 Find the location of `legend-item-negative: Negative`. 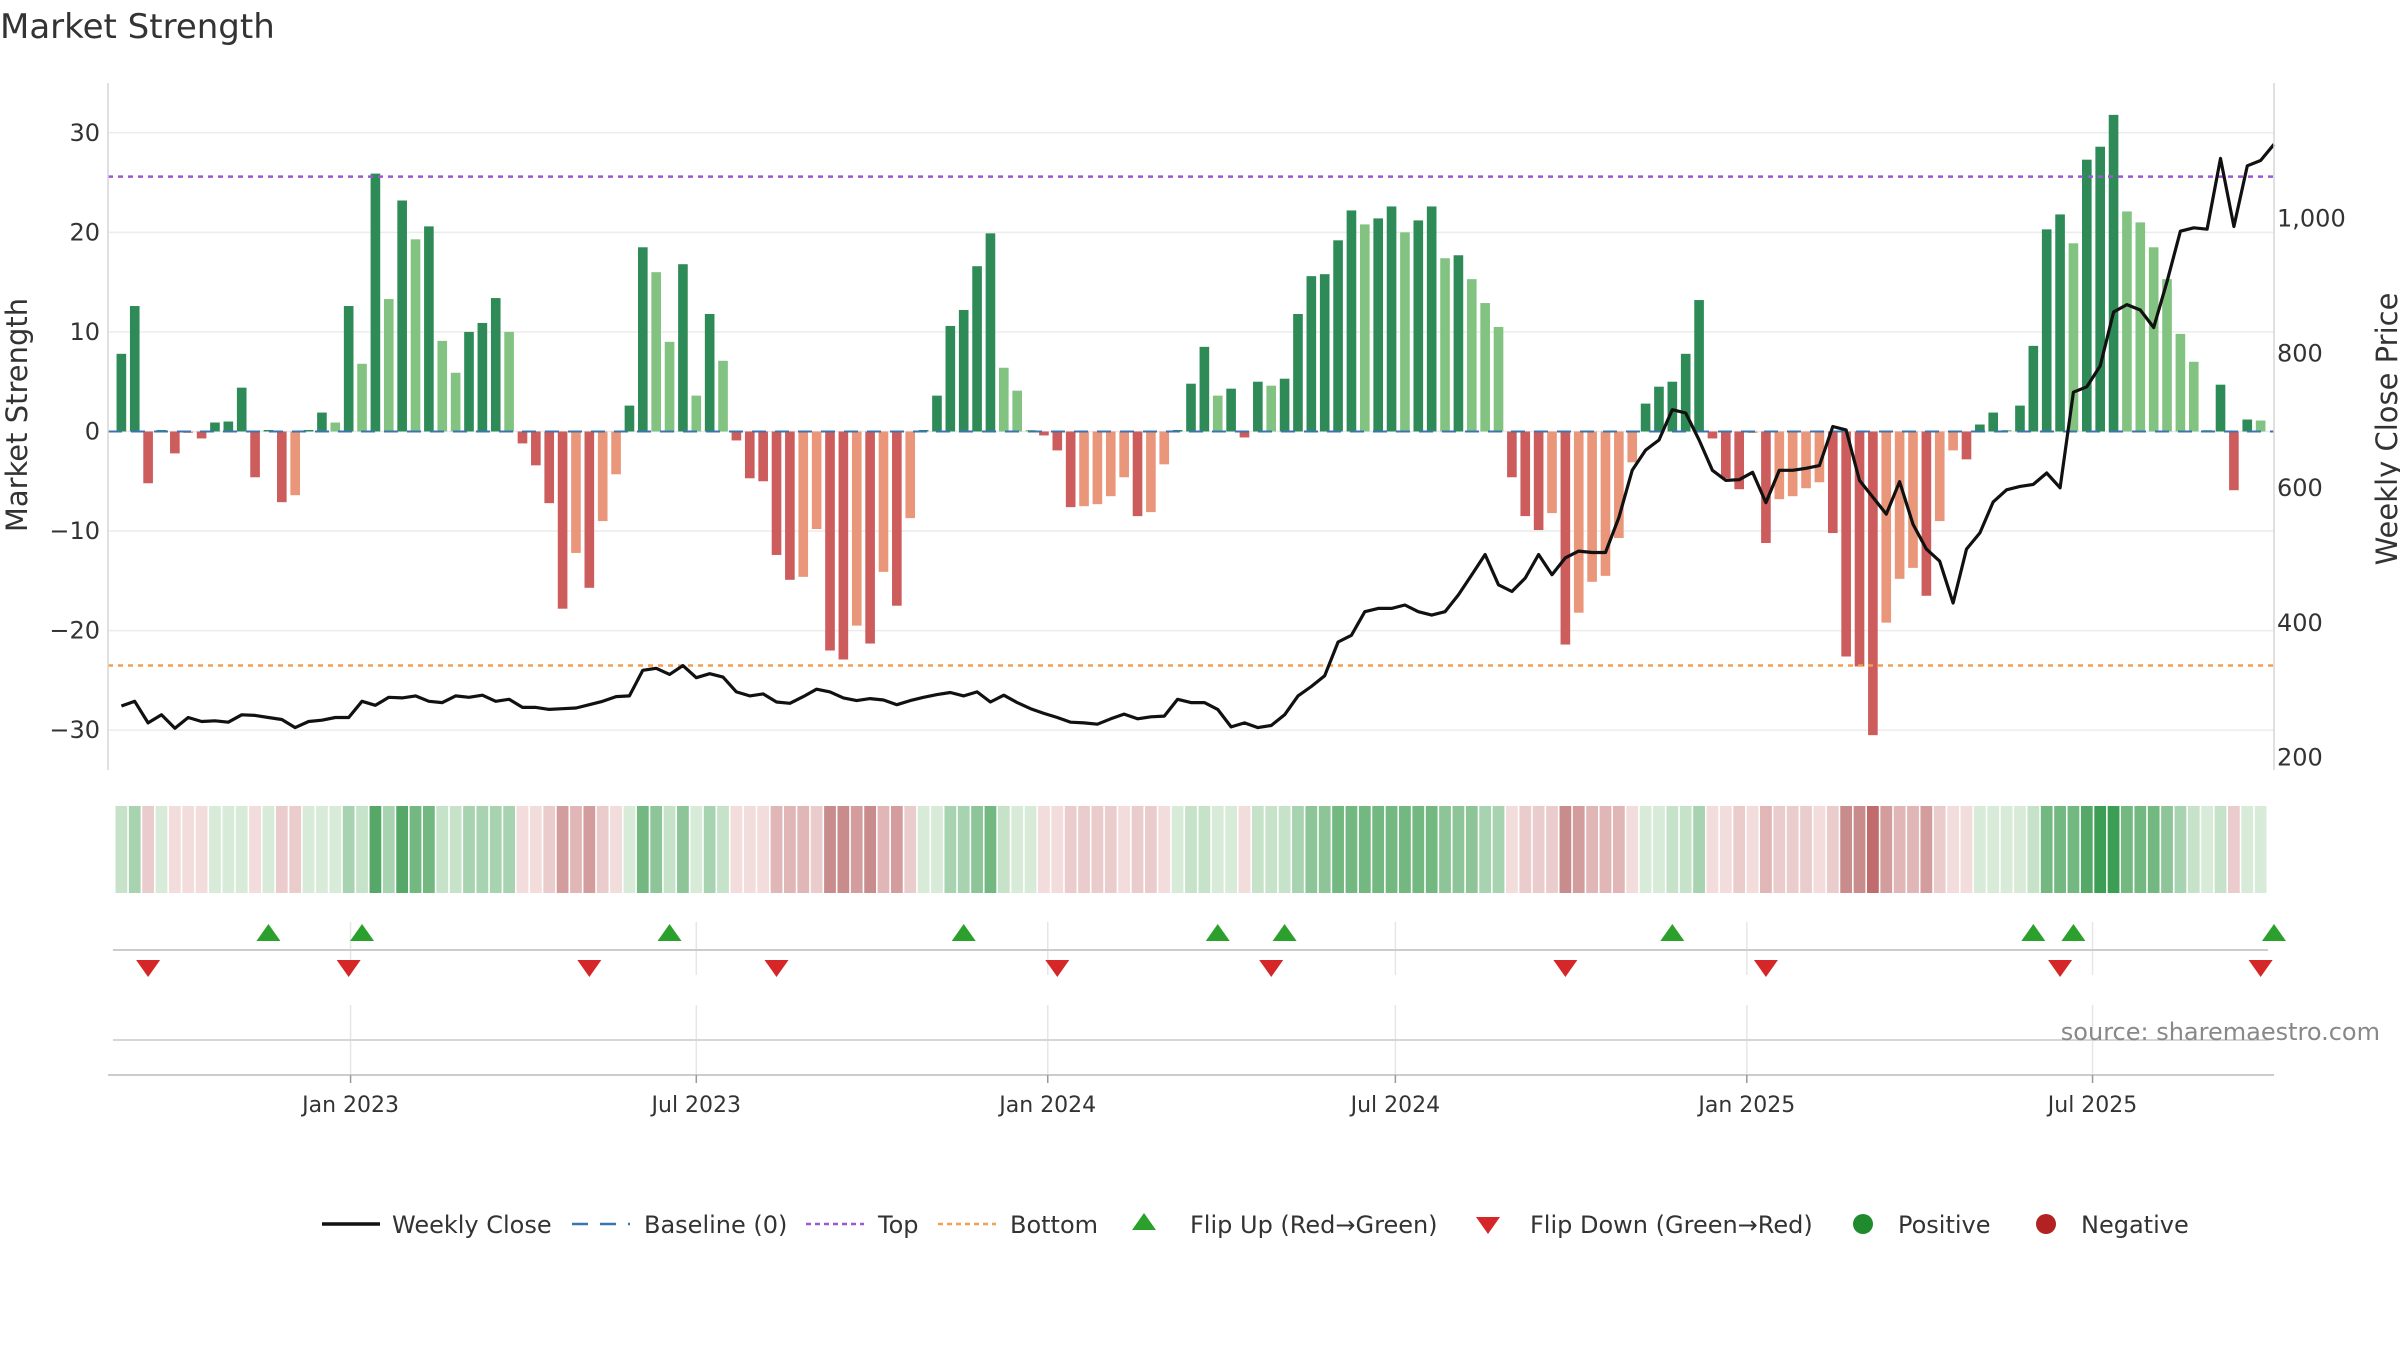

legend-item-negative: Negative is located at coordinates (2112, 1225).